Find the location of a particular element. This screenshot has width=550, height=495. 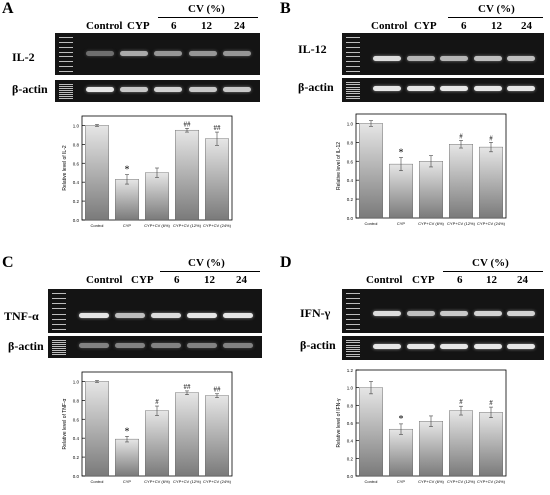

x-tick-label: CYP is located at coordinates (401, 223).